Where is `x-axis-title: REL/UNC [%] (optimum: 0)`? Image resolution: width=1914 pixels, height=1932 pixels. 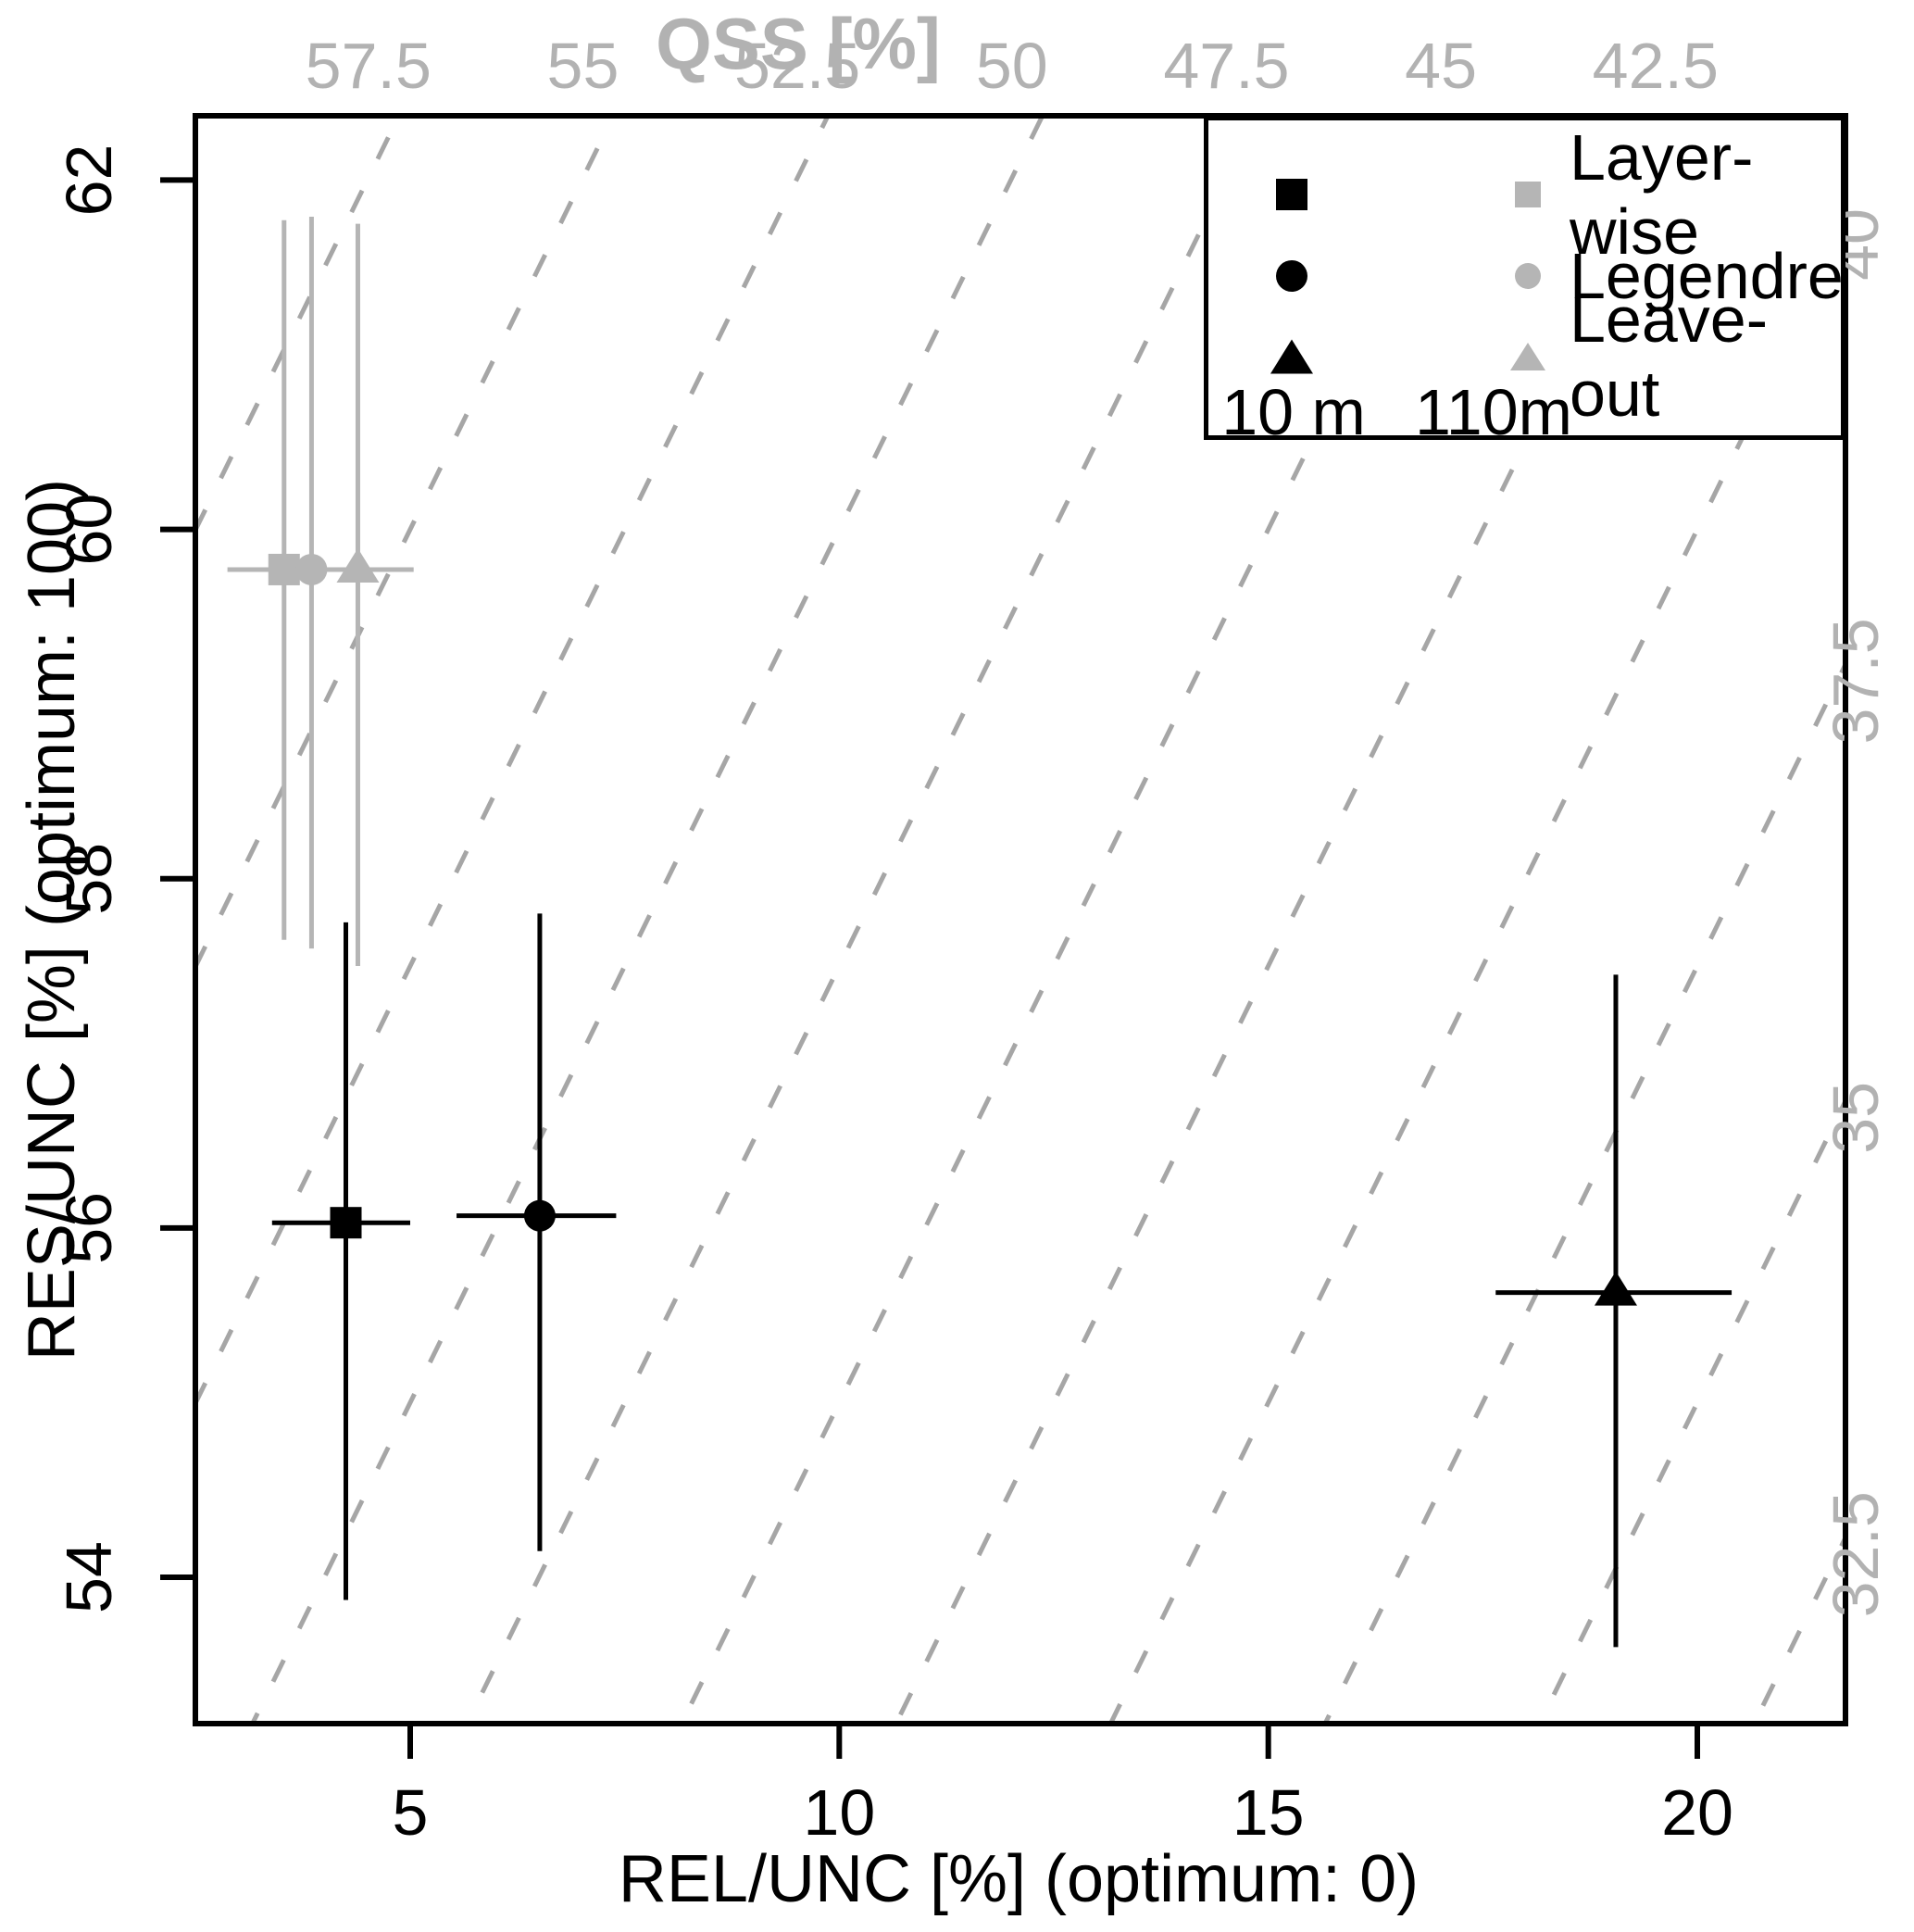
x-axis-title: REL/UNC [%] (optimum: 0) is located at coordinates (1019, 1879).